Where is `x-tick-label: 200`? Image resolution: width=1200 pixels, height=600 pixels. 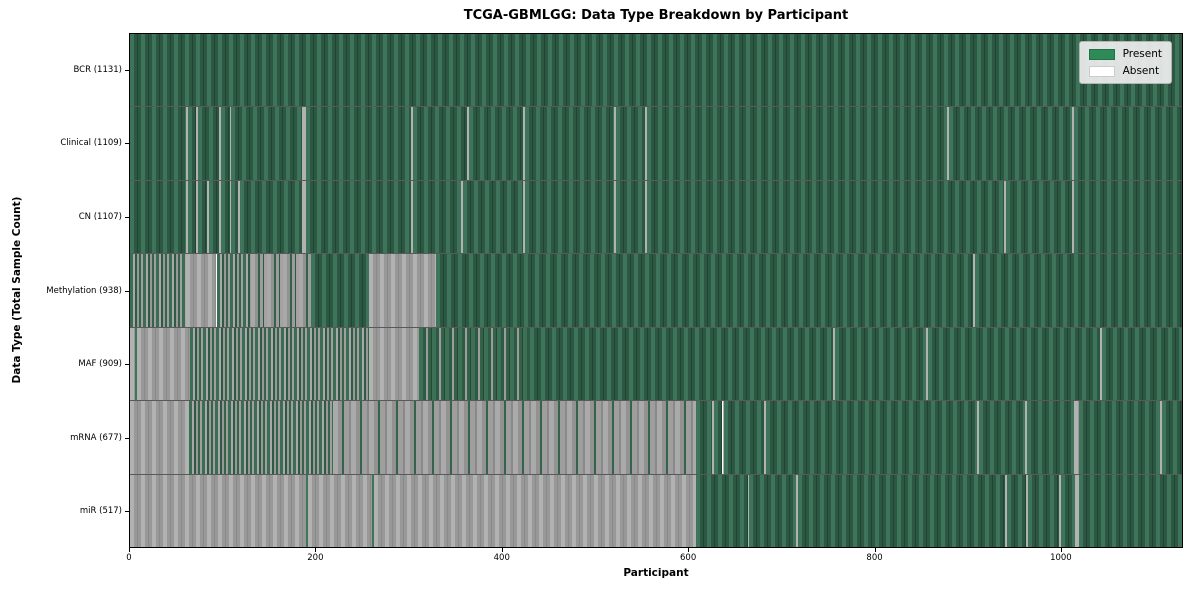 x-tick-label: 200 is located at coordinates (315, 558).